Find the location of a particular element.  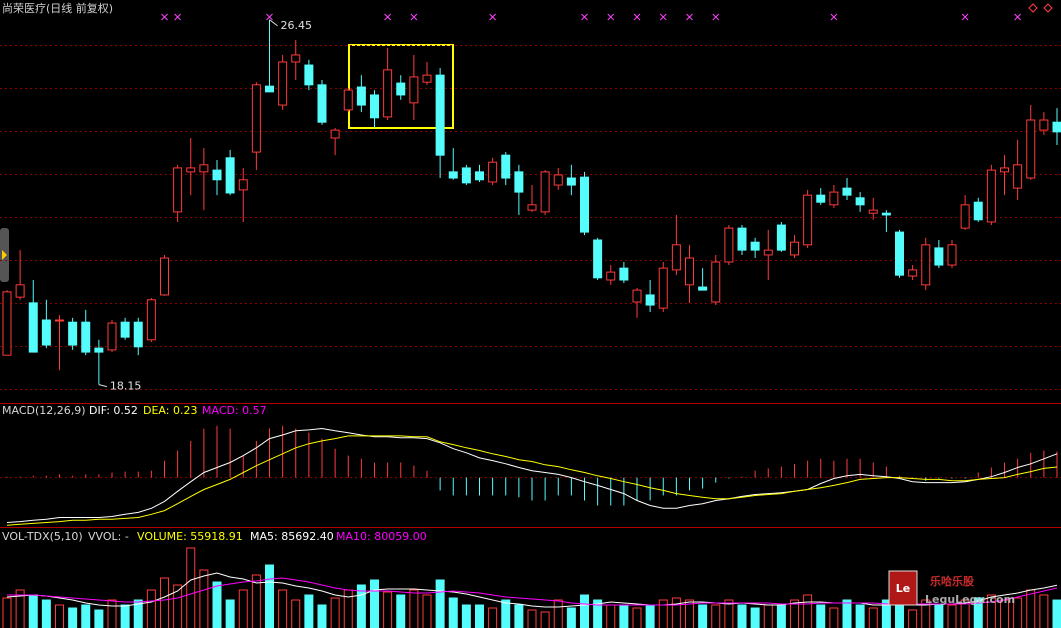

legend-dif: DIF: 0.52 is located at coordinates (113, 410).